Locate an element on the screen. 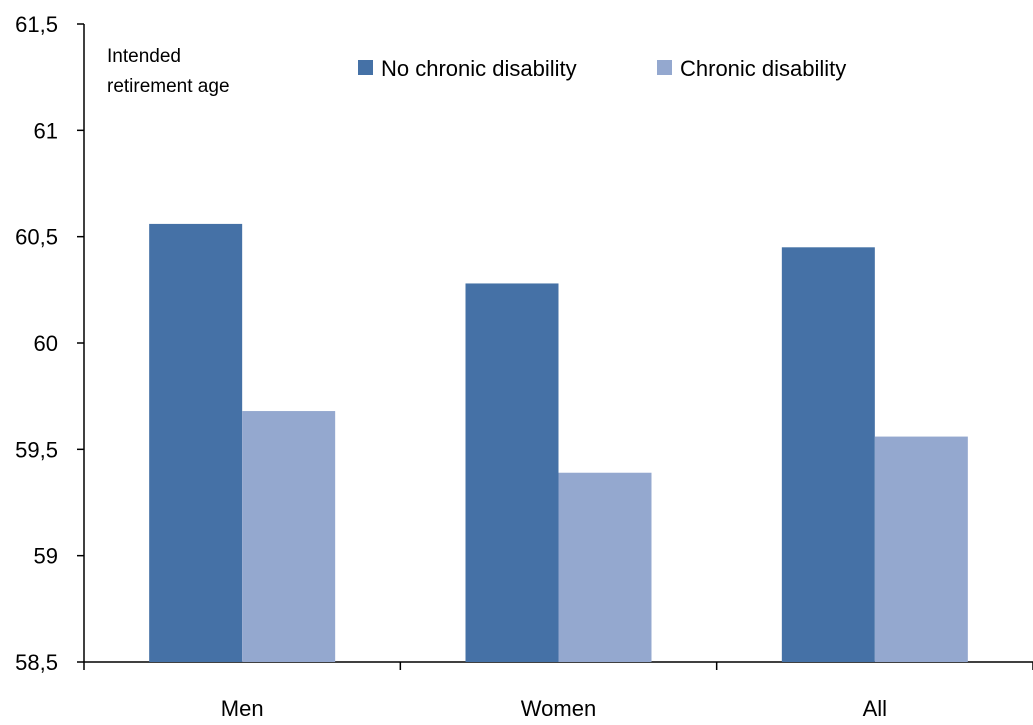  legend-label-chronic-disability: Chronic disability is located at coordinates (763, 68).